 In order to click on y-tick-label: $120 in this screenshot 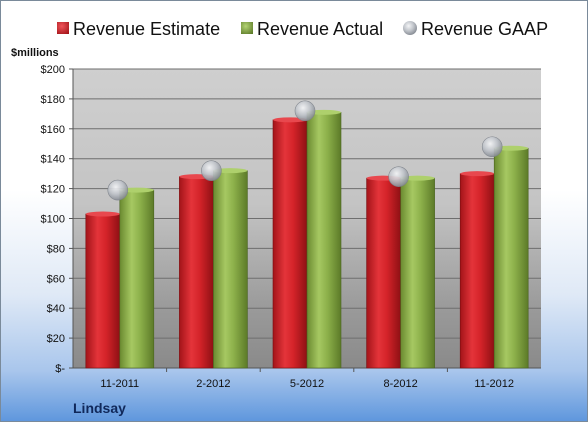, I will do `click(53, 190)`.